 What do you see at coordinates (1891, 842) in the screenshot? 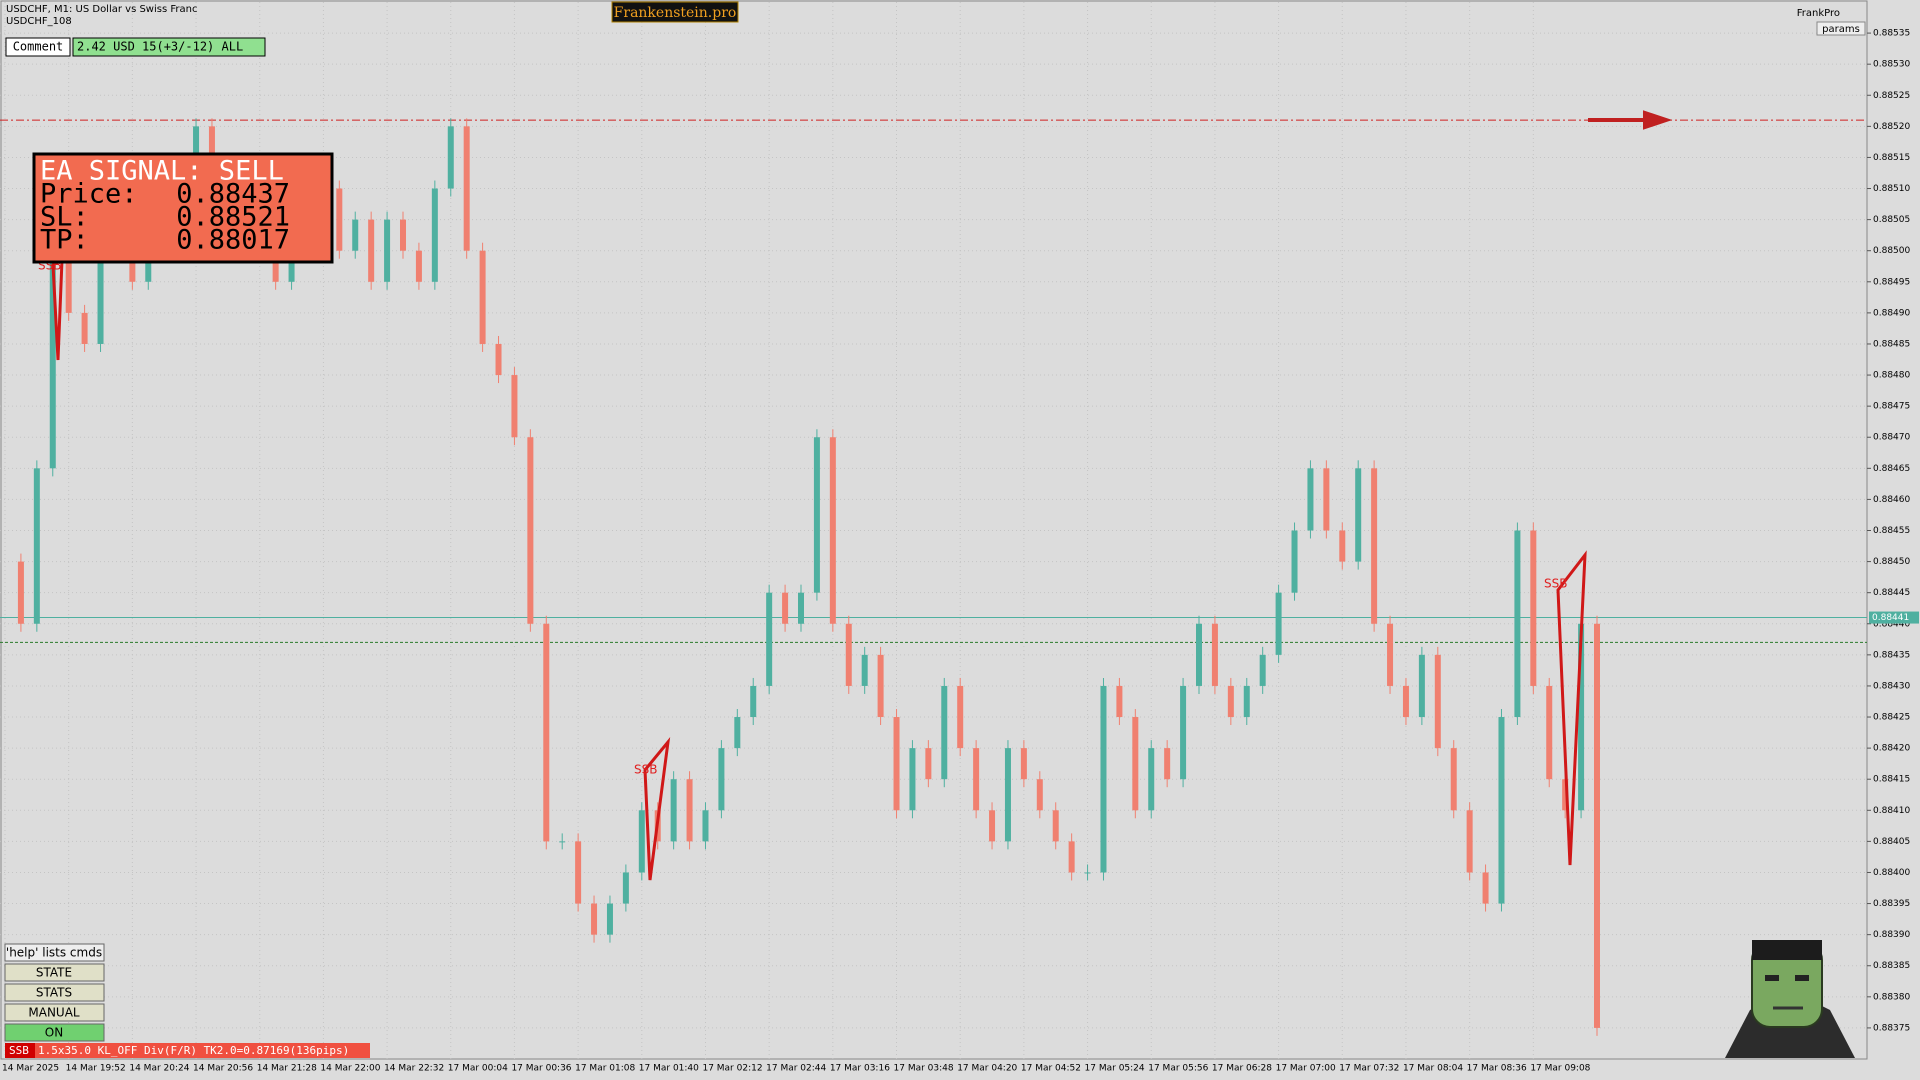
I see `y-tick-label: 0.88405` at bounding box center [1891, 842].